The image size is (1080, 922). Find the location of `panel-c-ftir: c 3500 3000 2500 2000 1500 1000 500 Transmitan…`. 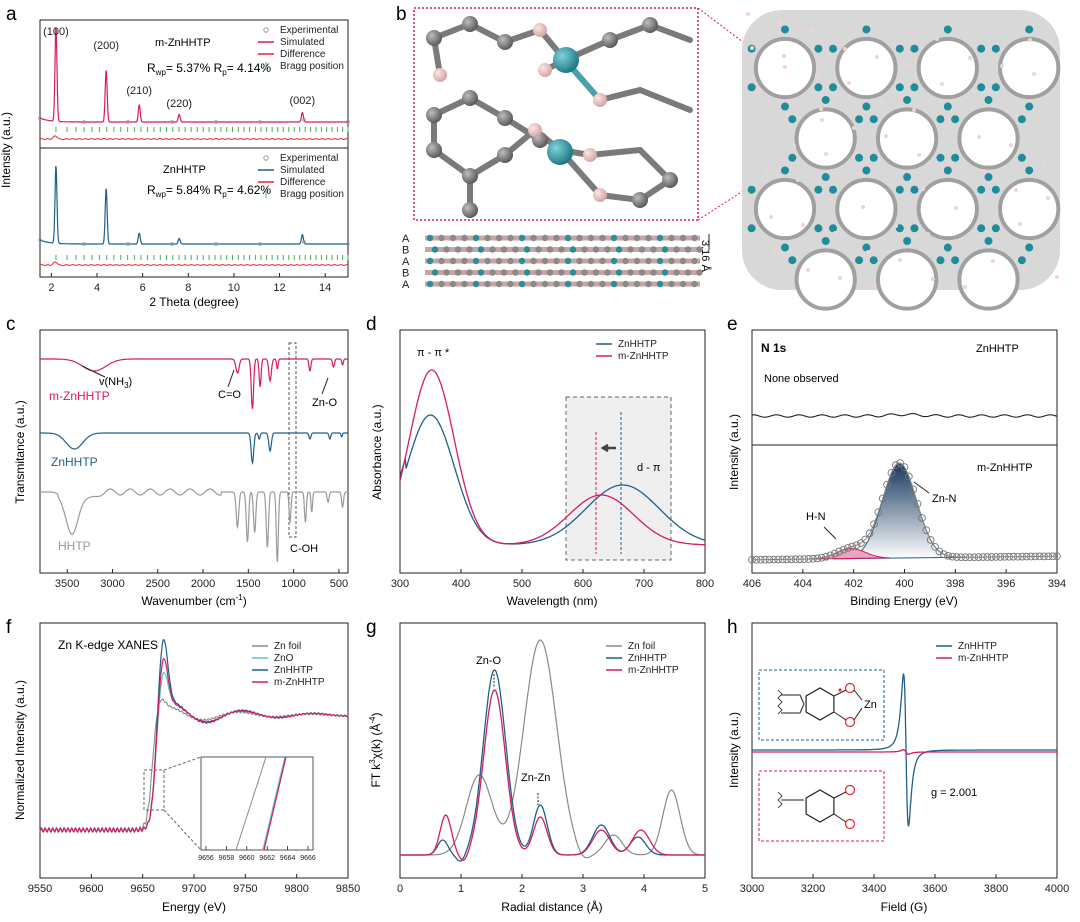

panel-c-ftir: c 3500 3000 2500 2000 1500 1000 500 Transmitan… is located at coordinates (177, 461).